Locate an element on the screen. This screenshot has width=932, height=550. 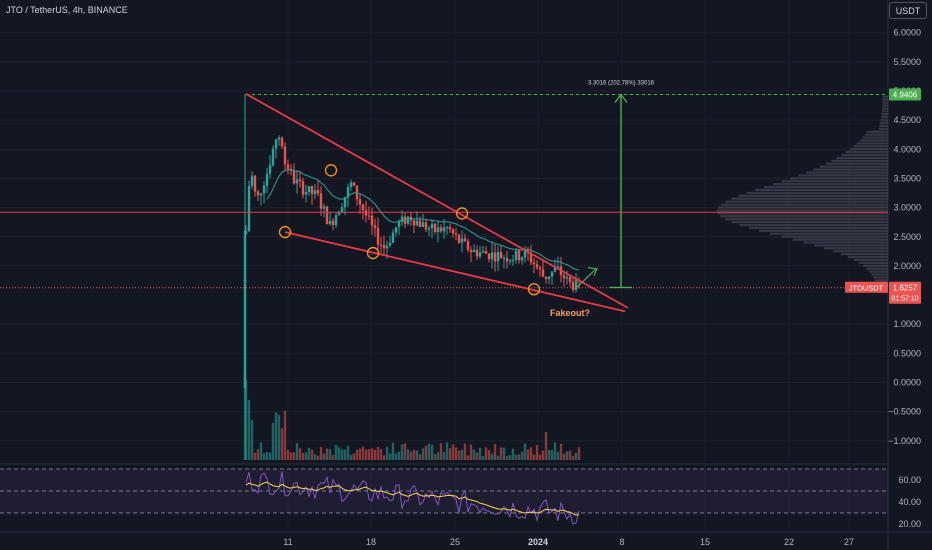
symbol-tag-label: JTOUSDT is located at coordinates (866, 288).